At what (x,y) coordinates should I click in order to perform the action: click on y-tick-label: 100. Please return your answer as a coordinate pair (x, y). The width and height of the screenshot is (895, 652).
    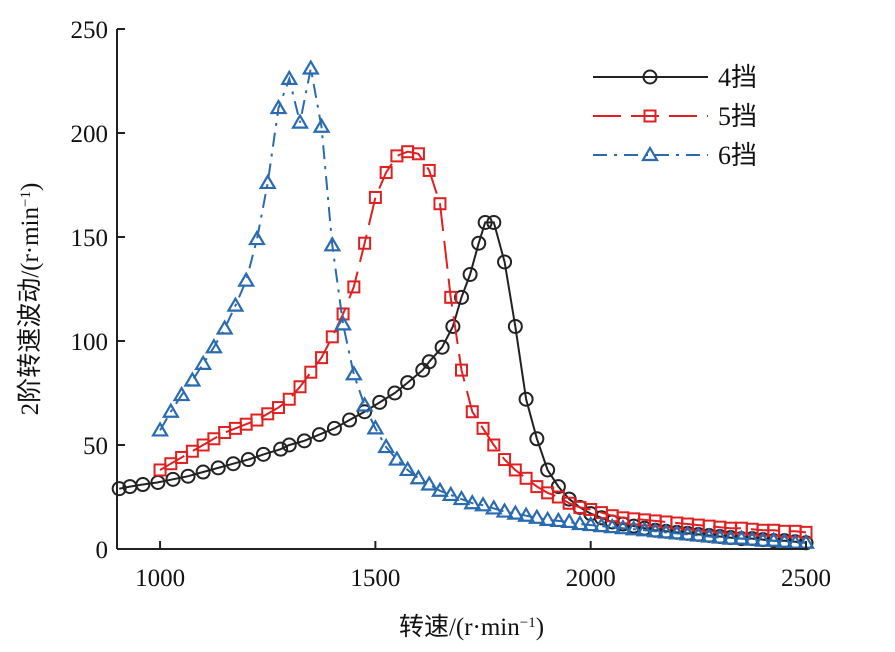
    Looking at the image, I should click on (90, 342).